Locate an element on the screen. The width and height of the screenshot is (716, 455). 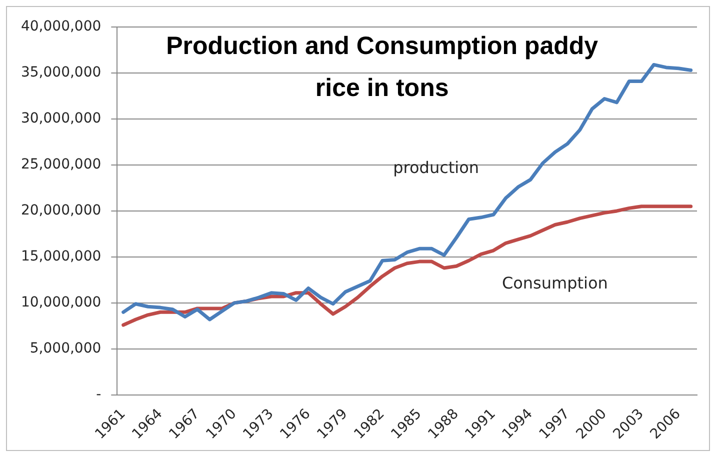
y-tick-label: 35,000,000 is located at coordinates (61, 72).